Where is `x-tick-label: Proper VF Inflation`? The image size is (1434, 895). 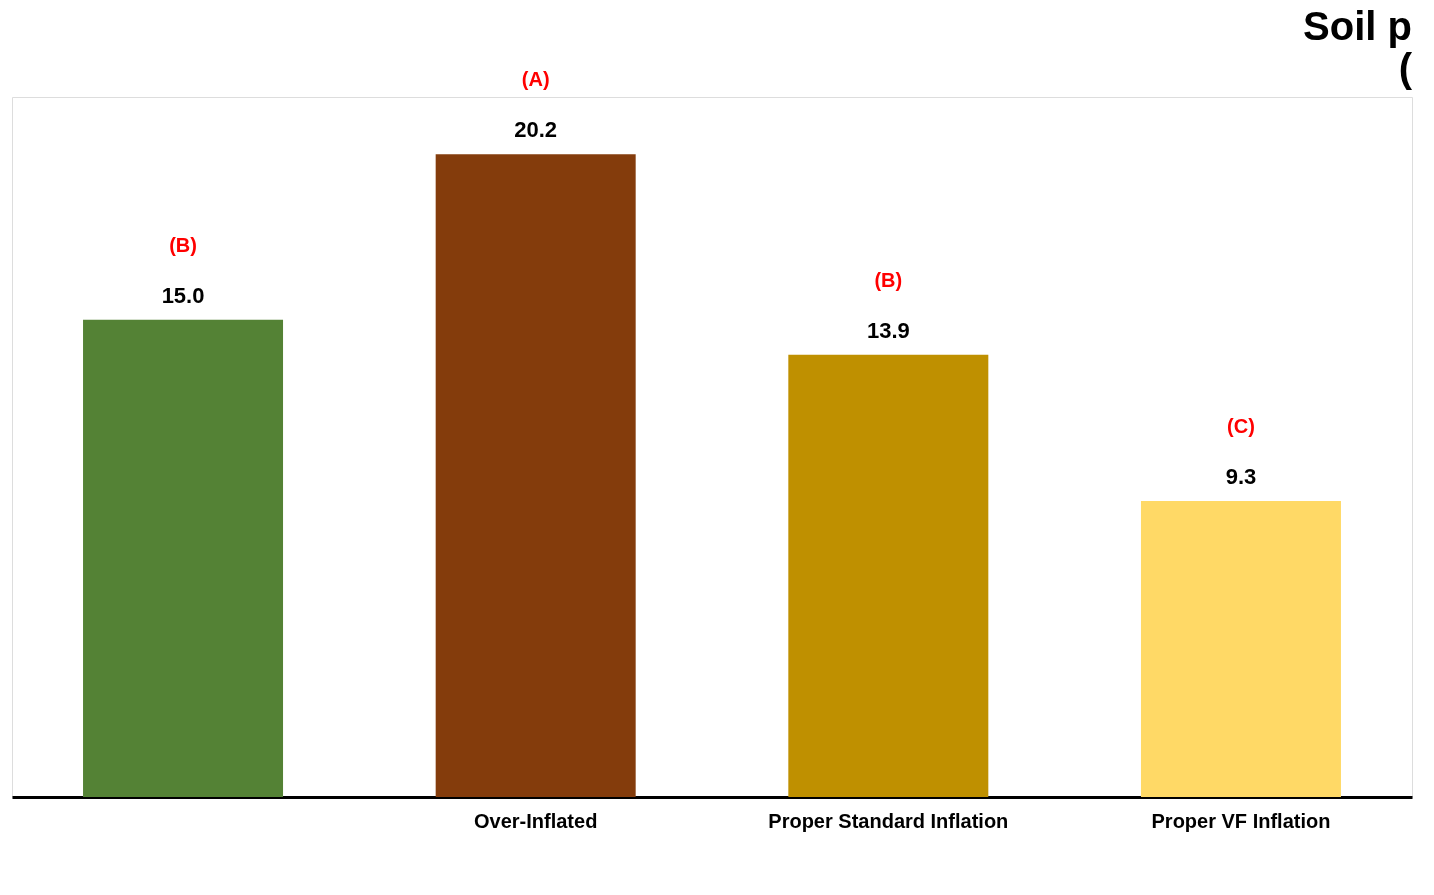
x-tick-label: Proper VF Inflation is located at coordinates (1241, 820).